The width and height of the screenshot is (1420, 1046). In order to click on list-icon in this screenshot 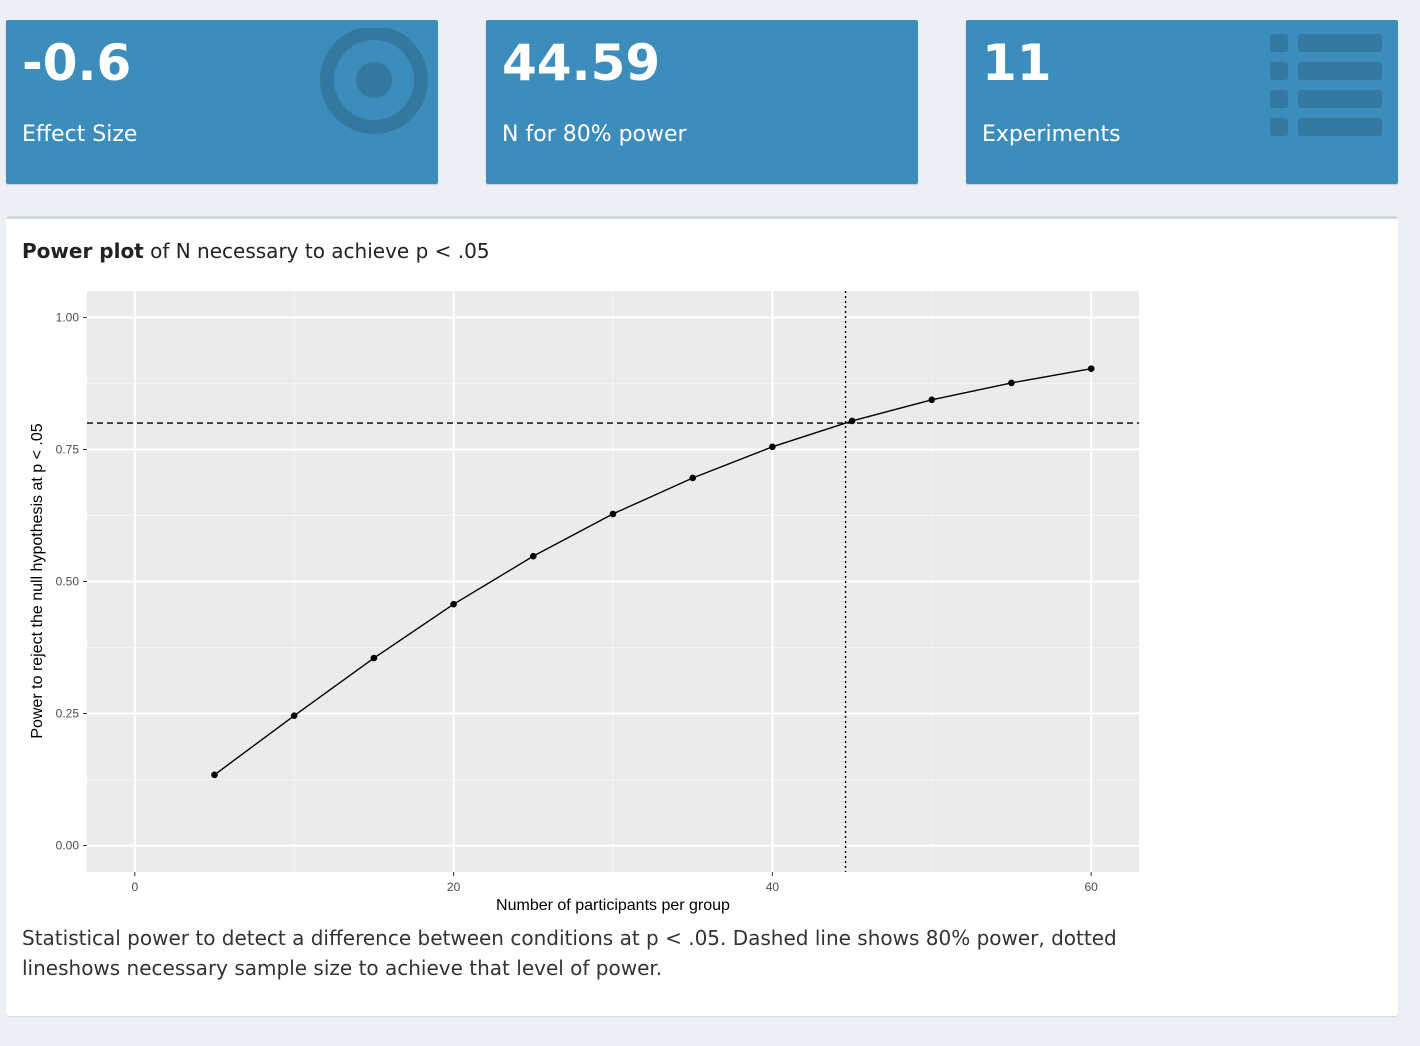, I will do `click(1328, 86)`.